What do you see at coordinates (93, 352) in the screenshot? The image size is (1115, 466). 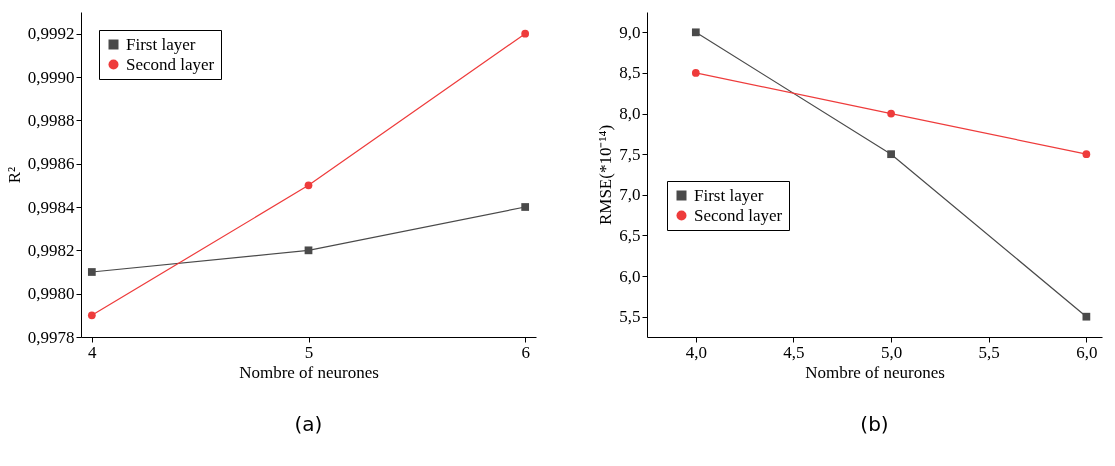 I see `x-tick-label: 4` at bounding box center [93, 352].